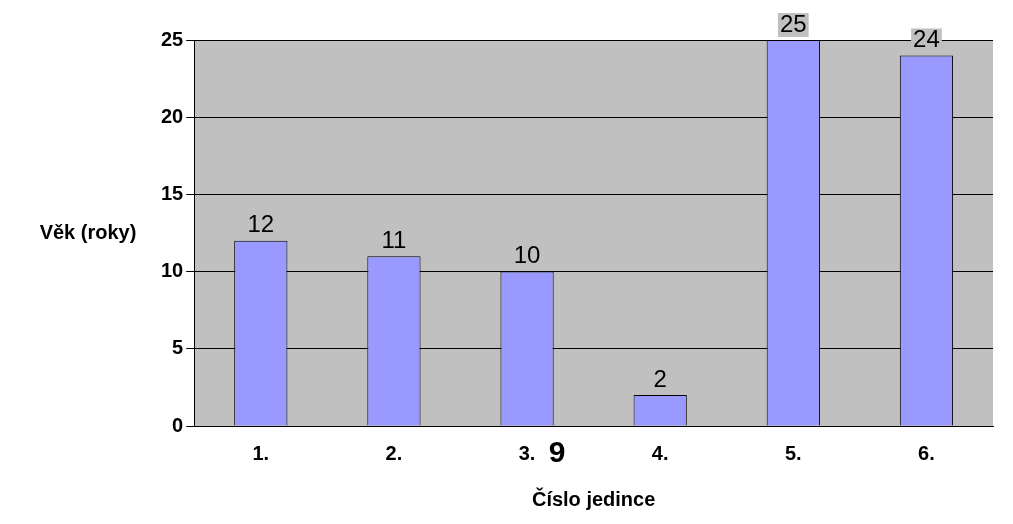 This screenshot has width=1013, height=524. I want to click on x-tick-label: 2., so click(394, 452).